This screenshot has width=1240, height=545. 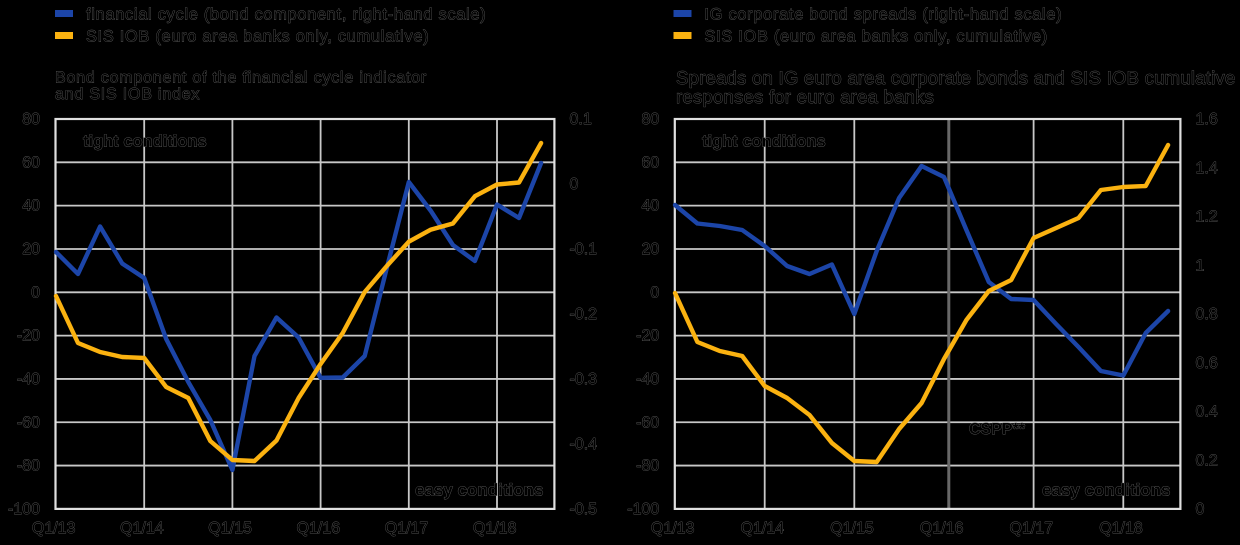 What do you see at coordinates (584, 509) in the screenshot?
I see `svg-text: -0.5` at bounding box center [584, 509].